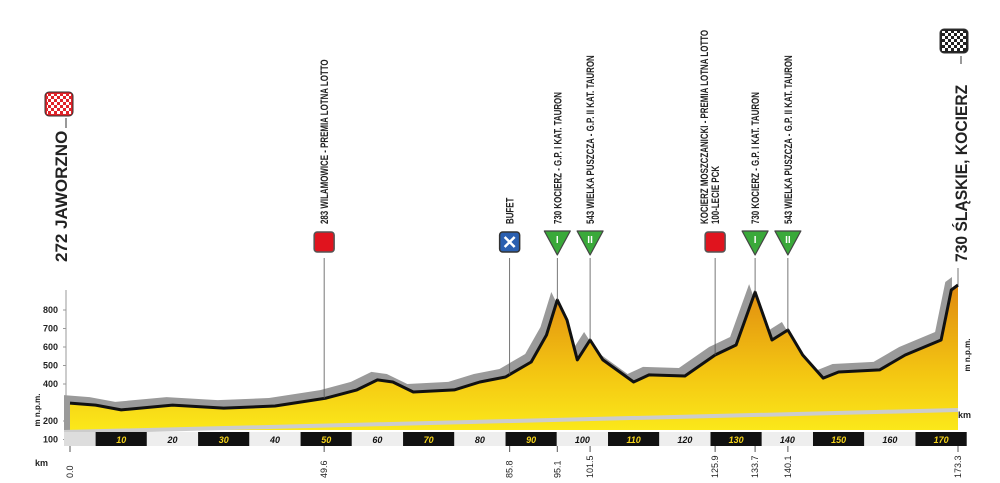 The image size is (1000, 483). Describe the element at coordinates (325, 141) in the screenshot. I see `waypoint-label: 283 WILAMOWICE - PREMIA LOTNA LOTTO` at that location.